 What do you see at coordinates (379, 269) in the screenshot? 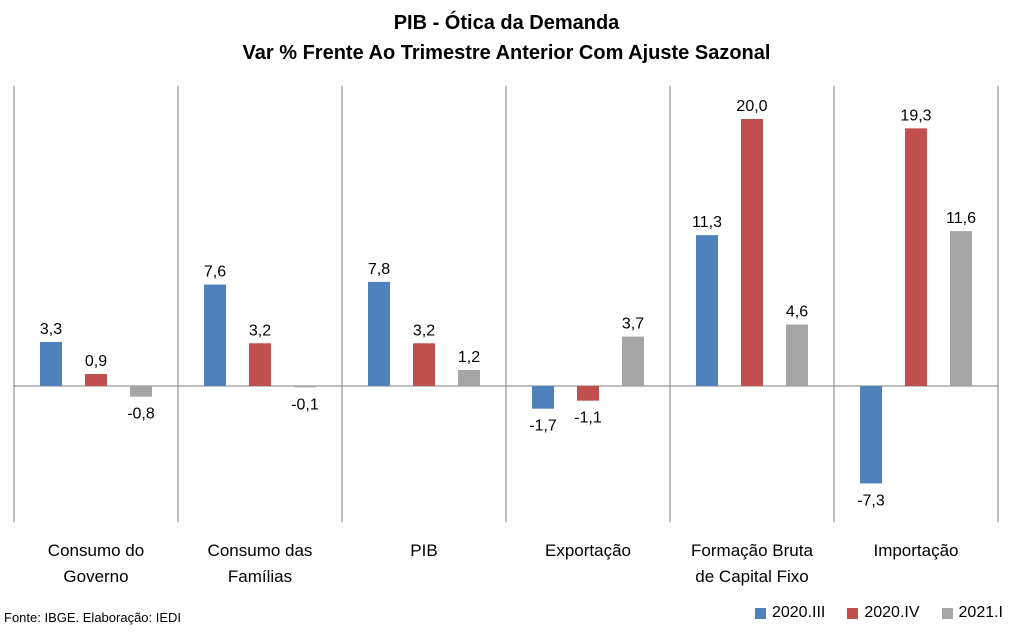
I see `data-label: 7,8` at bounding box center [379, 269].